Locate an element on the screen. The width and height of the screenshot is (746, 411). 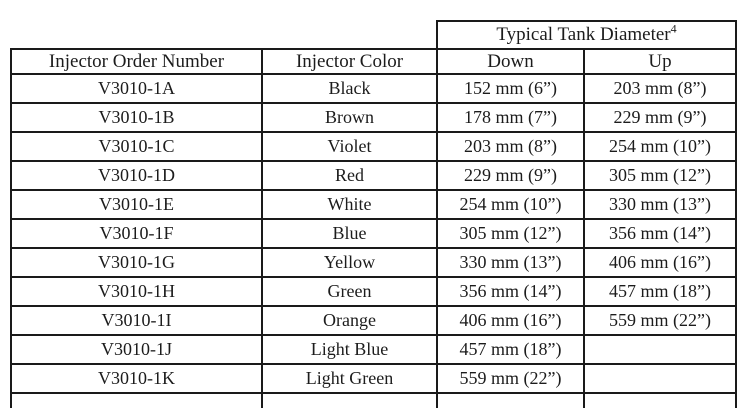
table-row: V3010-1H Green 356 mm (14”) 457 mm (18”) is located at coordinates (374, 291).